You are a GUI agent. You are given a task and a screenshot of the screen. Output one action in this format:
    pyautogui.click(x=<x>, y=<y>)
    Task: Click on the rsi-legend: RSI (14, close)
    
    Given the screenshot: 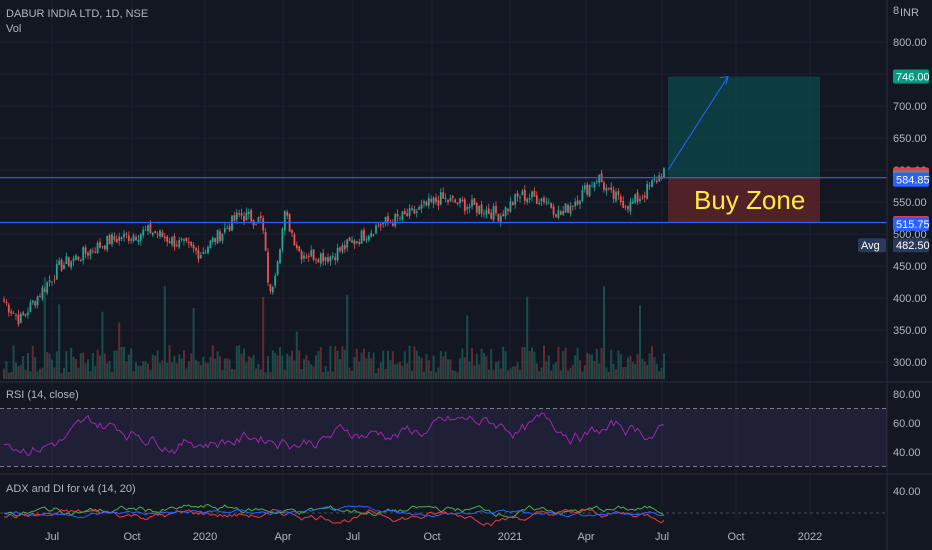 What is the action you would take?
    pyautogui.click(x=42, y=395)
    